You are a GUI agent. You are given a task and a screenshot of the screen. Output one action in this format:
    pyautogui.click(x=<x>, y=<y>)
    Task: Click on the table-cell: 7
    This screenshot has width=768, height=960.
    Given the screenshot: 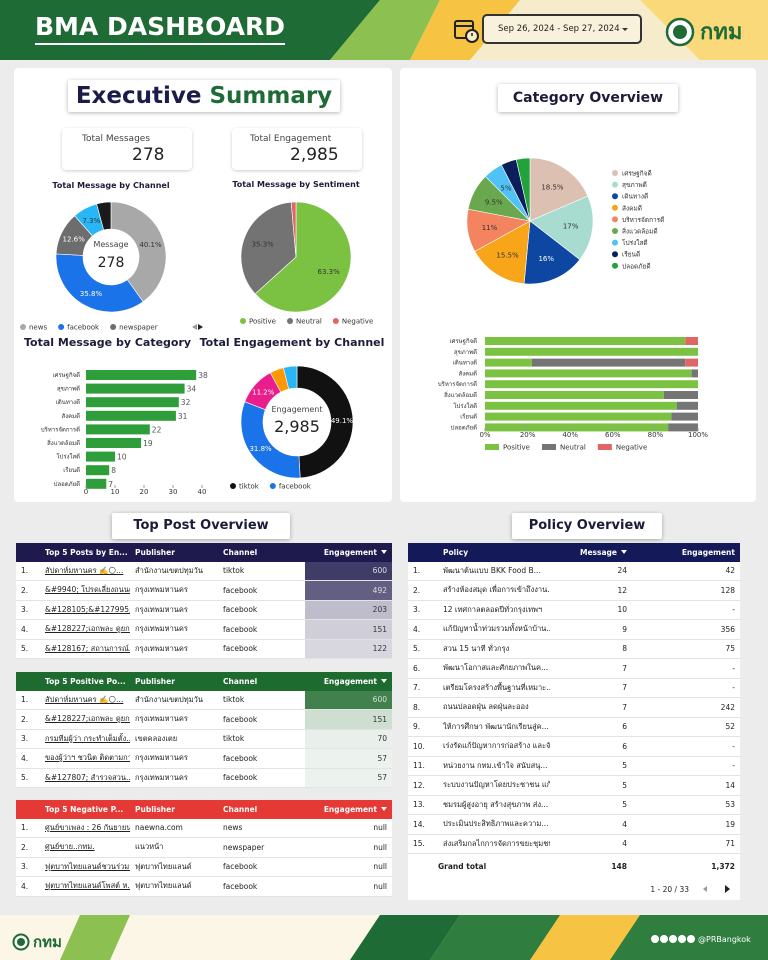 What is the action you would take?
    pyautogui.click(x=624, y=688)
    